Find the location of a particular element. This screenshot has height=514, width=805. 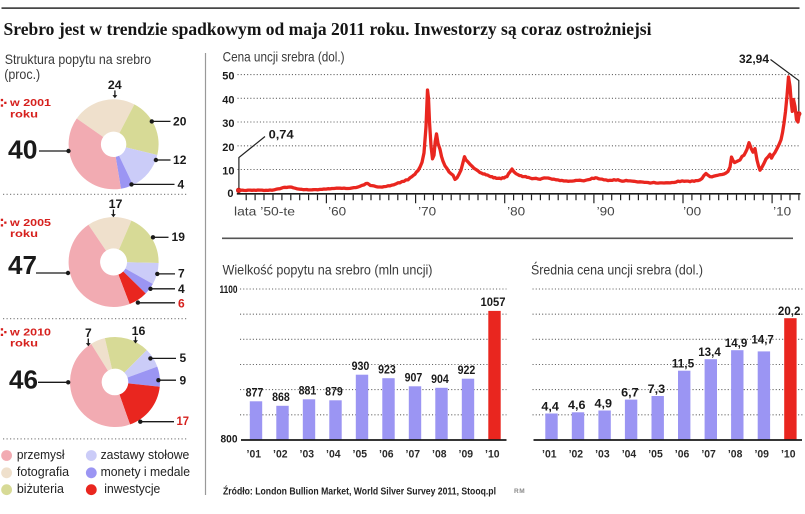

svg-text: ’90 is located at coordinates (606, 212).